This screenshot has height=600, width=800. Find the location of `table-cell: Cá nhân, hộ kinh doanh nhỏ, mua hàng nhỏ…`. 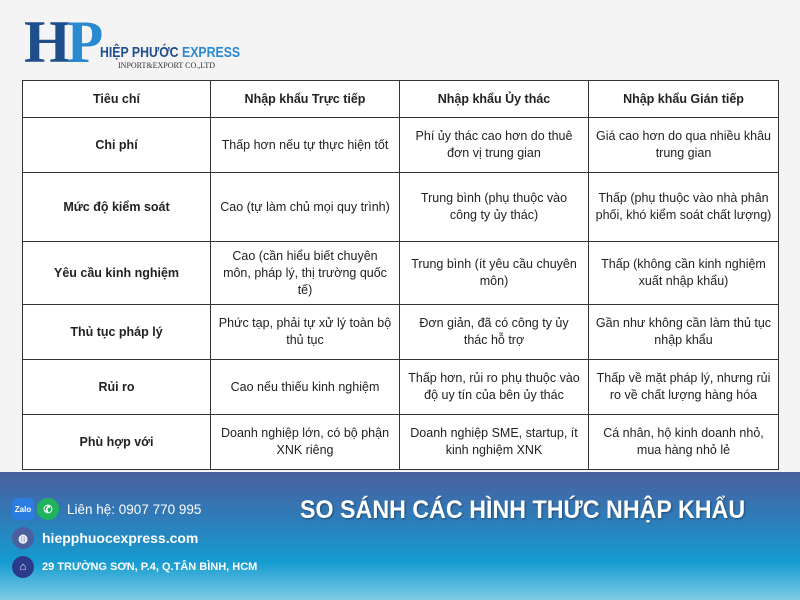

table-cell: Cá nhân, hộ kinh doanh nhỏ, mua hàng nhỏ… is located at coordinates (683, 442).